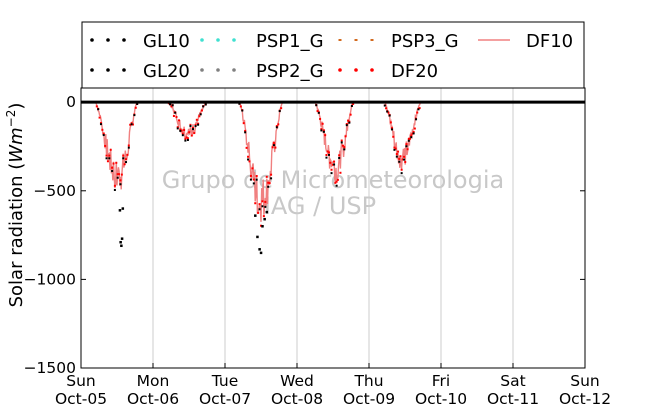 This screenshot has width=650, height=409. Describe the element at coordinates (262, 71) in the screenshot. I see `legend-item-psp2-g: PSP2_G` at that location.